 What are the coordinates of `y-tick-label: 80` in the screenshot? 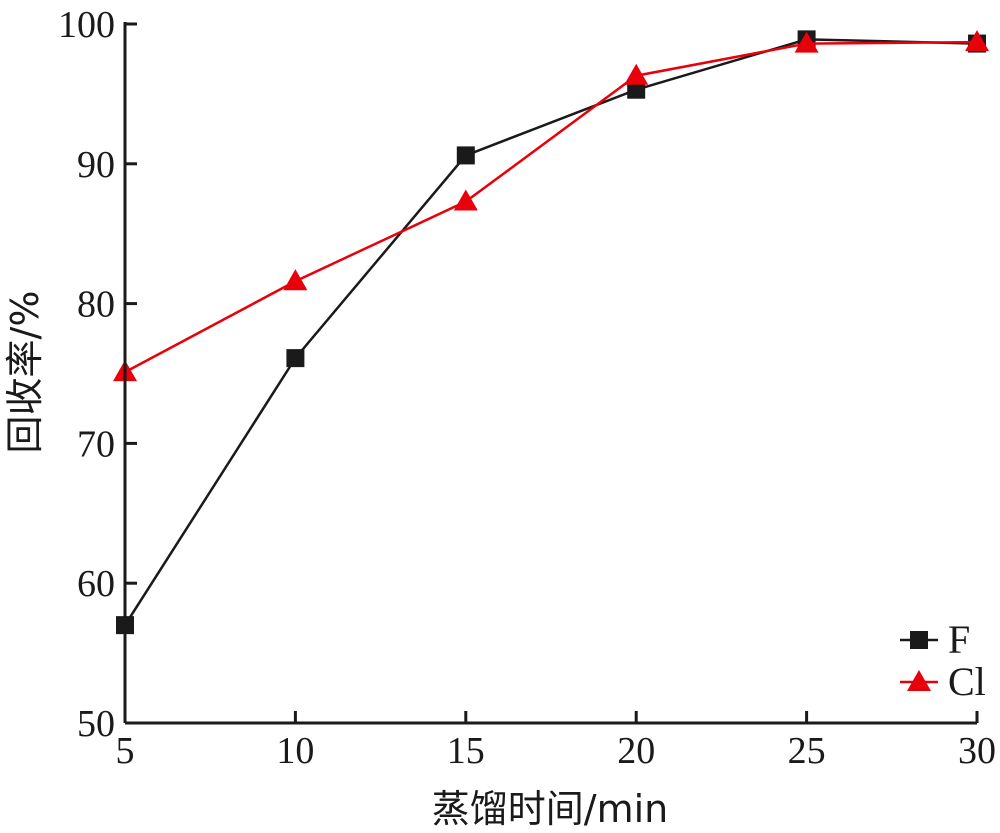 It's located at (96, 305).